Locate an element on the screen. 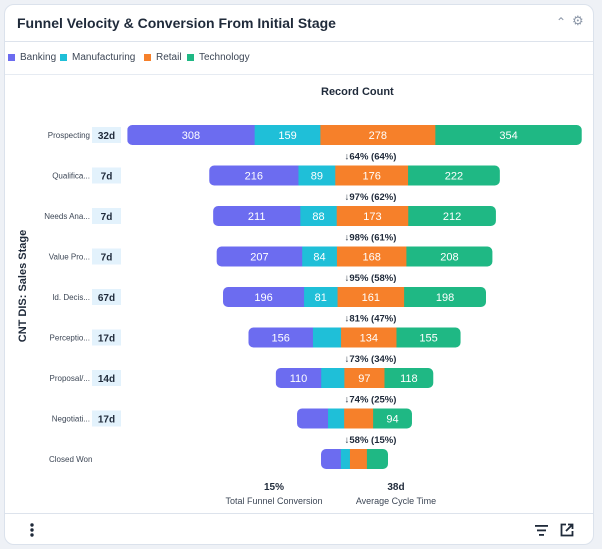  segment-value-label: 81 is located at coordinates (321, 298).